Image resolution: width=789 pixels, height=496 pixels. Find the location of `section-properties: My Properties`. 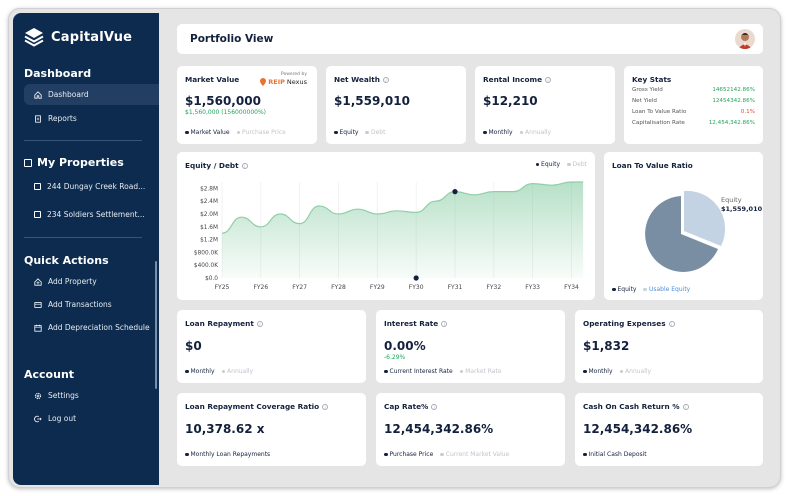

section-properties: My Properties is located at coordinates (74, 162).